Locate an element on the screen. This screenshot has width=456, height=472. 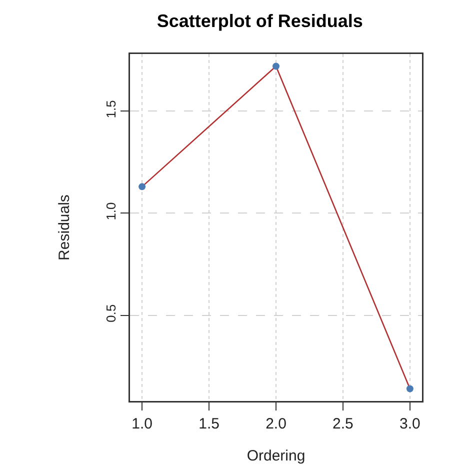
x-tick-label: 1.5 is located at coordinates (209, 424).